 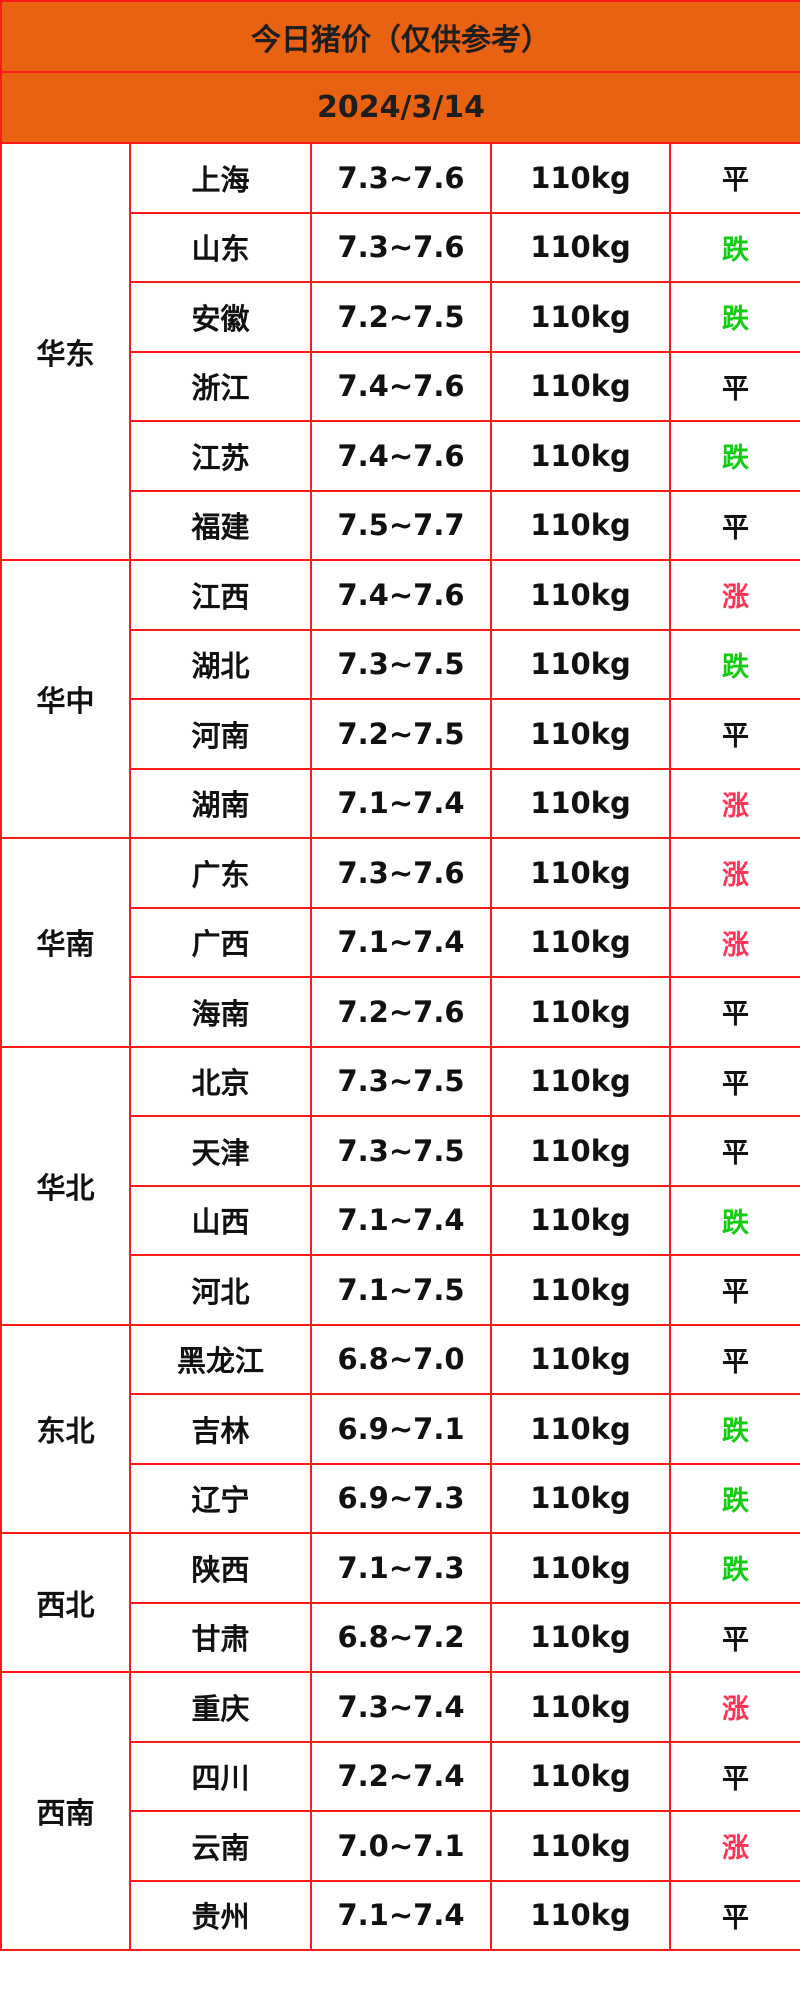 I want to click on region-cell: 东北, so click(x=65, y=1428).